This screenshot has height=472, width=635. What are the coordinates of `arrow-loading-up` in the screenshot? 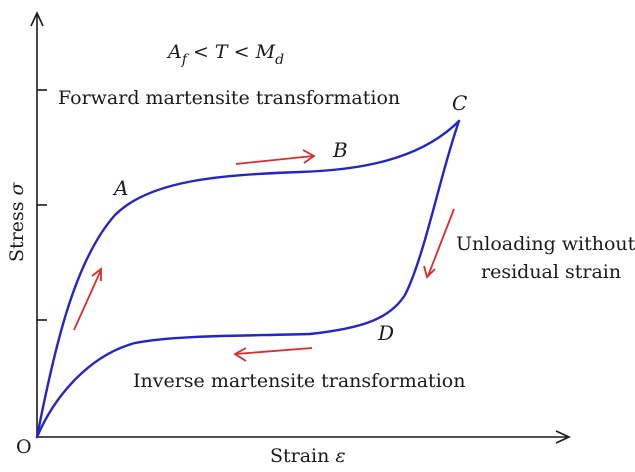 It's located at (87, 299).